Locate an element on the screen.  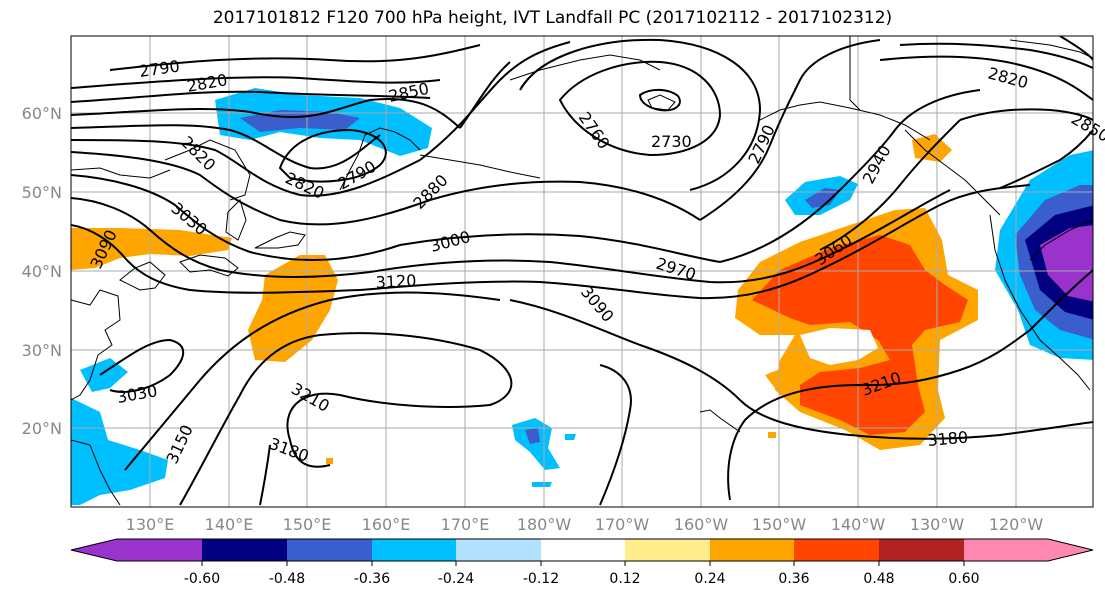
colorbar-tick-label: 0.24 is located at coordinates (709, 579).